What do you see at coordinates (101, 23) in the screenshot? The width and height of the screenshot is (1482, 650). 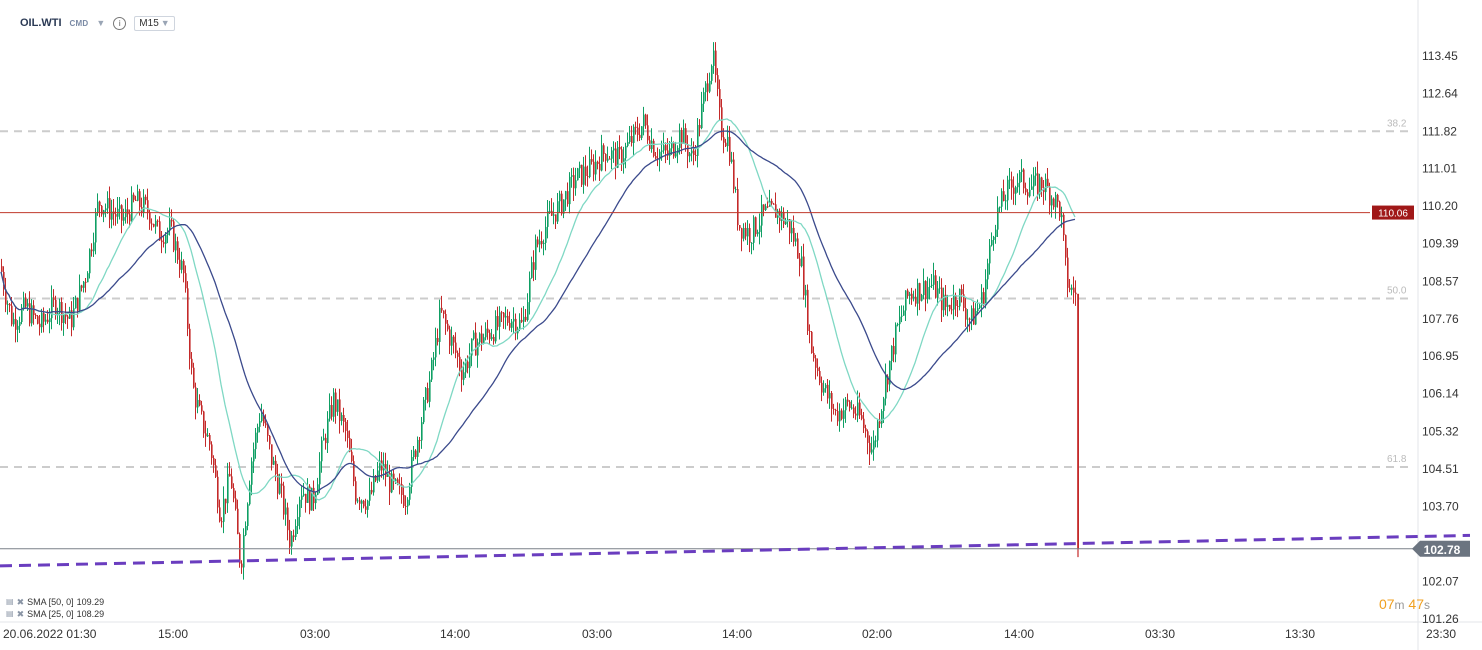 I see `symbol-dropdown-icon: ▼` at bounding box center [101, 23].